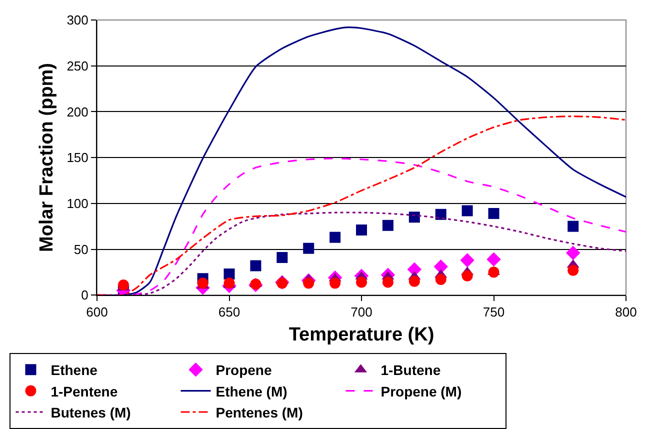  I want to click on legend-label: Pentenes (M), so click(259, 412).